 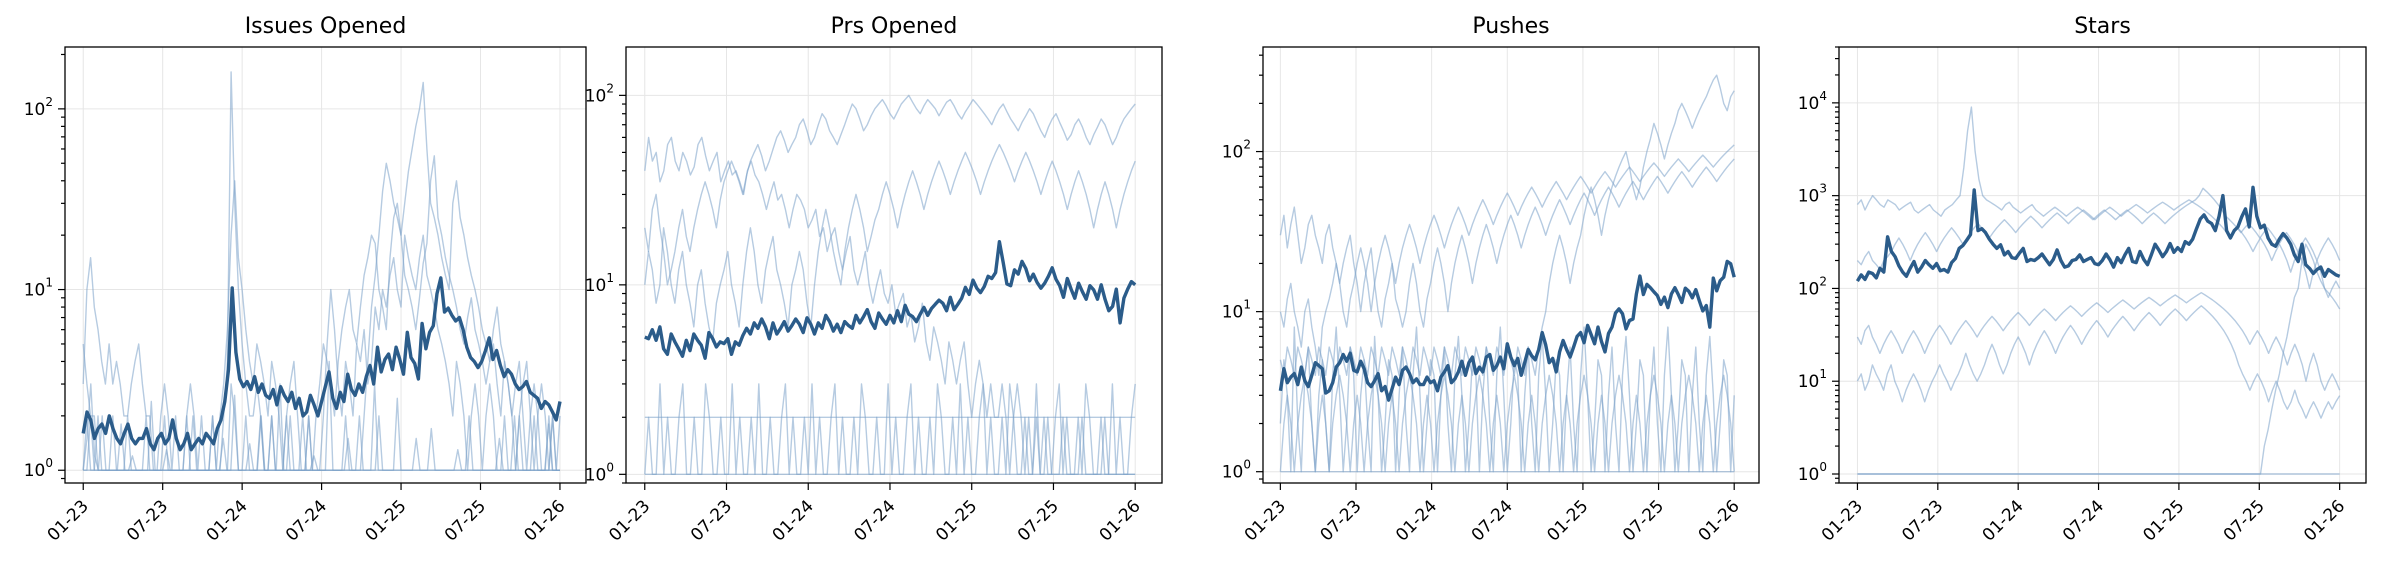 What do you see at coordinates (1812, 194) in the screenshot?
I see `y-tick-label: 10³` at bounding box center [1812, 194].